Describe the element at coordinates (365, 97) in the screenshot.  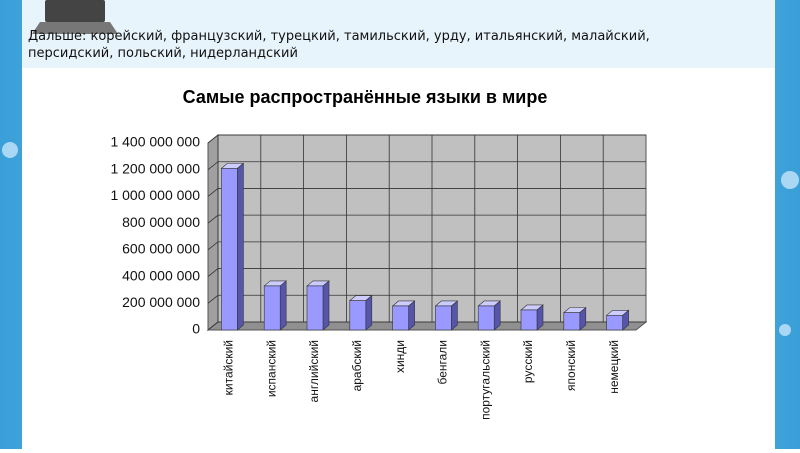
I see `chart-title: Самые распространённые языки в мире` at that location.